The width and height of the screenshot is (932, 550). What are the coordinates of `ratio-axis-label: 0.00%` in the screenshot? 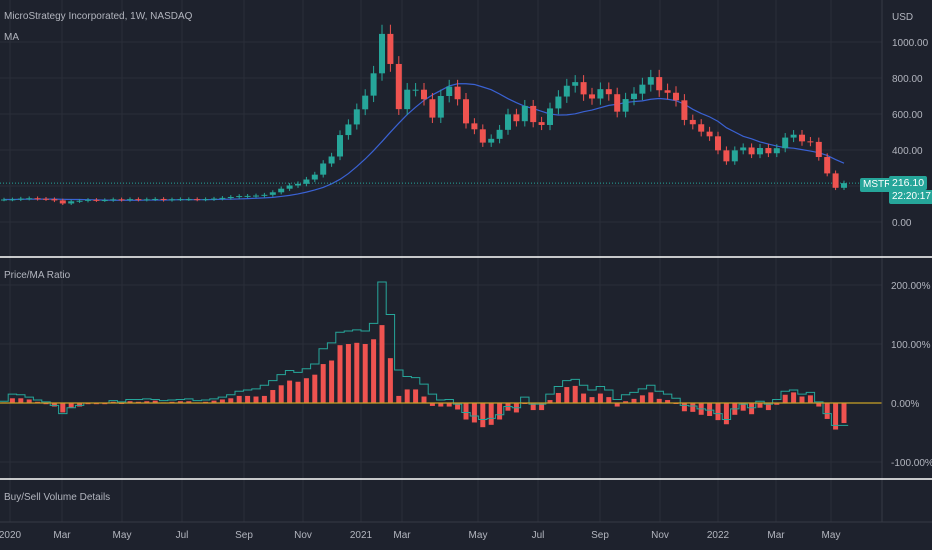 It's located at (905, 404).